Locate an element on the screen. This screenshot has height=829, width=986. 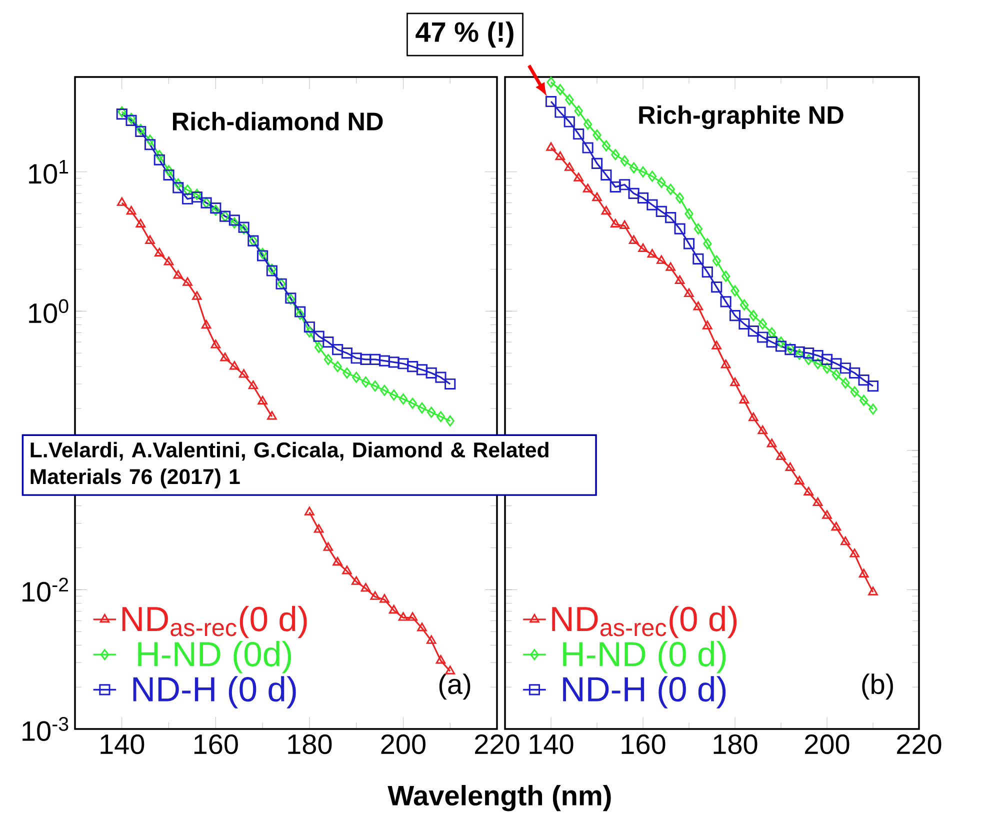
x-tick-label: 200 is located at coordinates (827, 744).